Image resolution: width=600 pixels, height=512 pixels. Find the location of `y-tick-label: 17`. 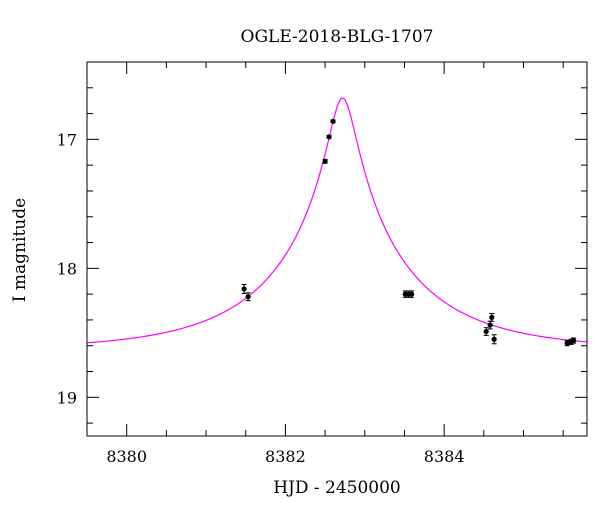

y-tick-label: 17 is located at coordinates (67, 139).